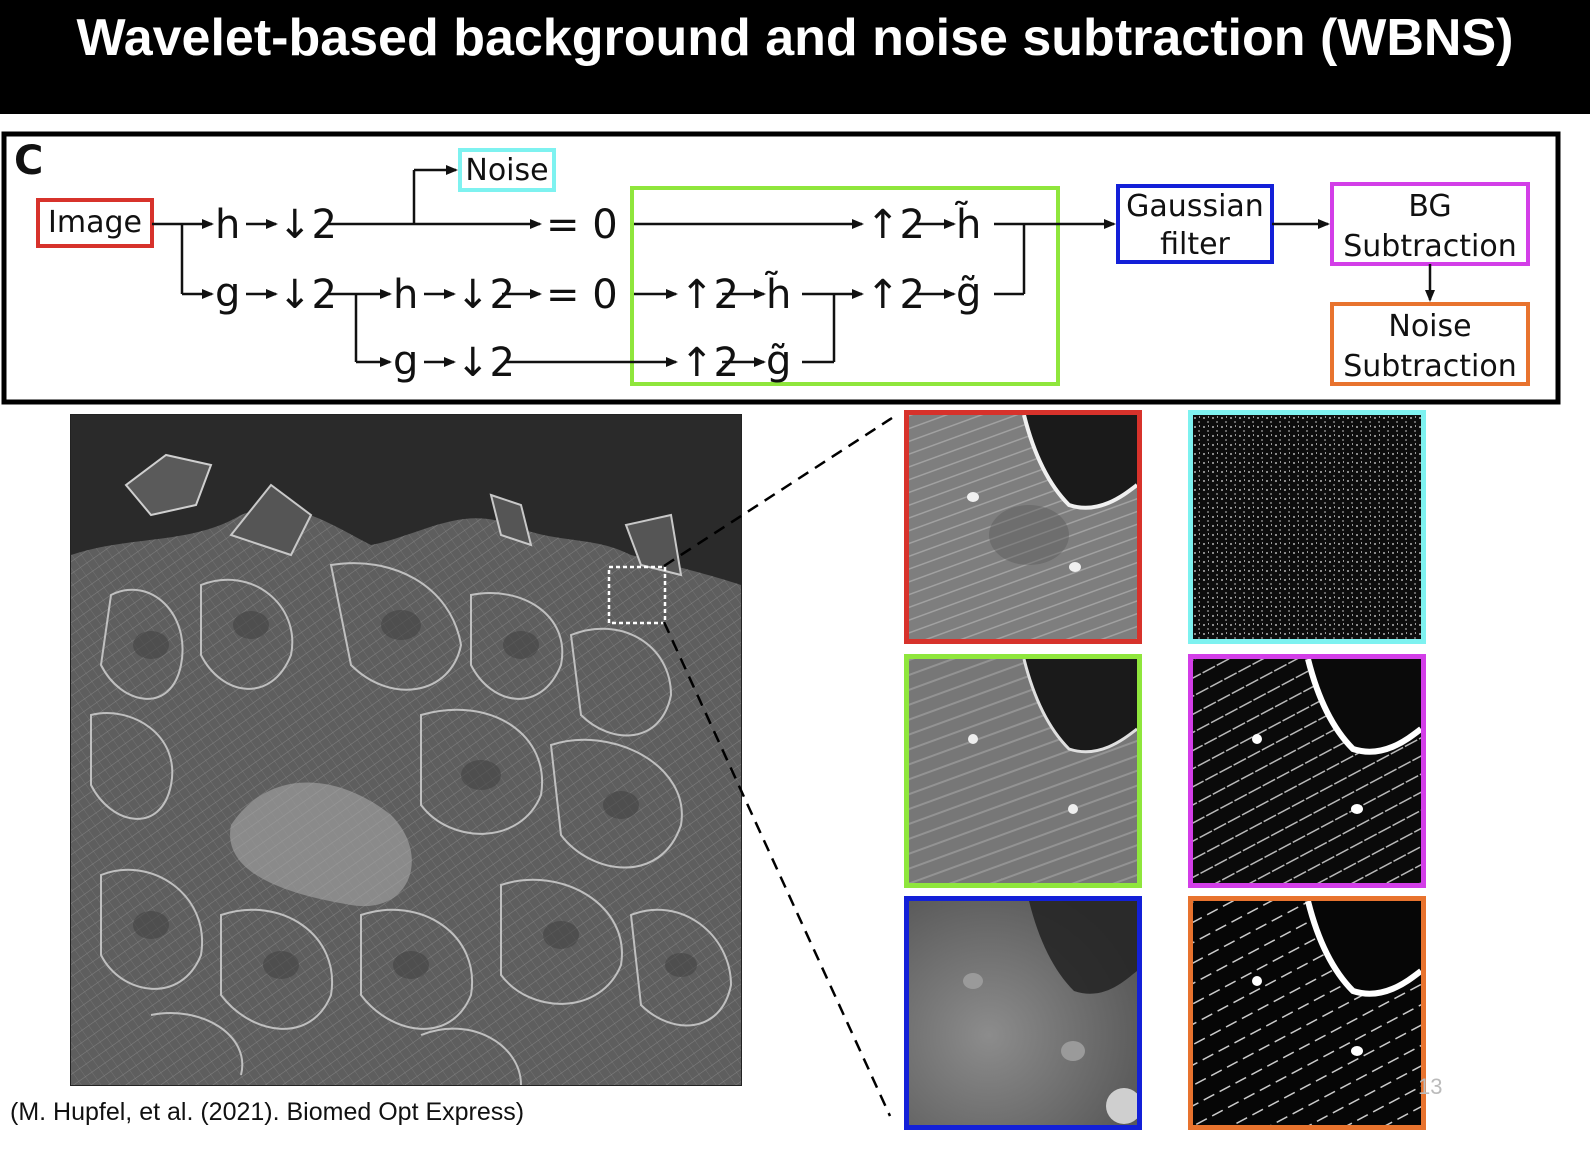  What do you see at coordinates (1023, 527) in the screenshot?
I see `tile-image` at bounding box center [1023, 527].